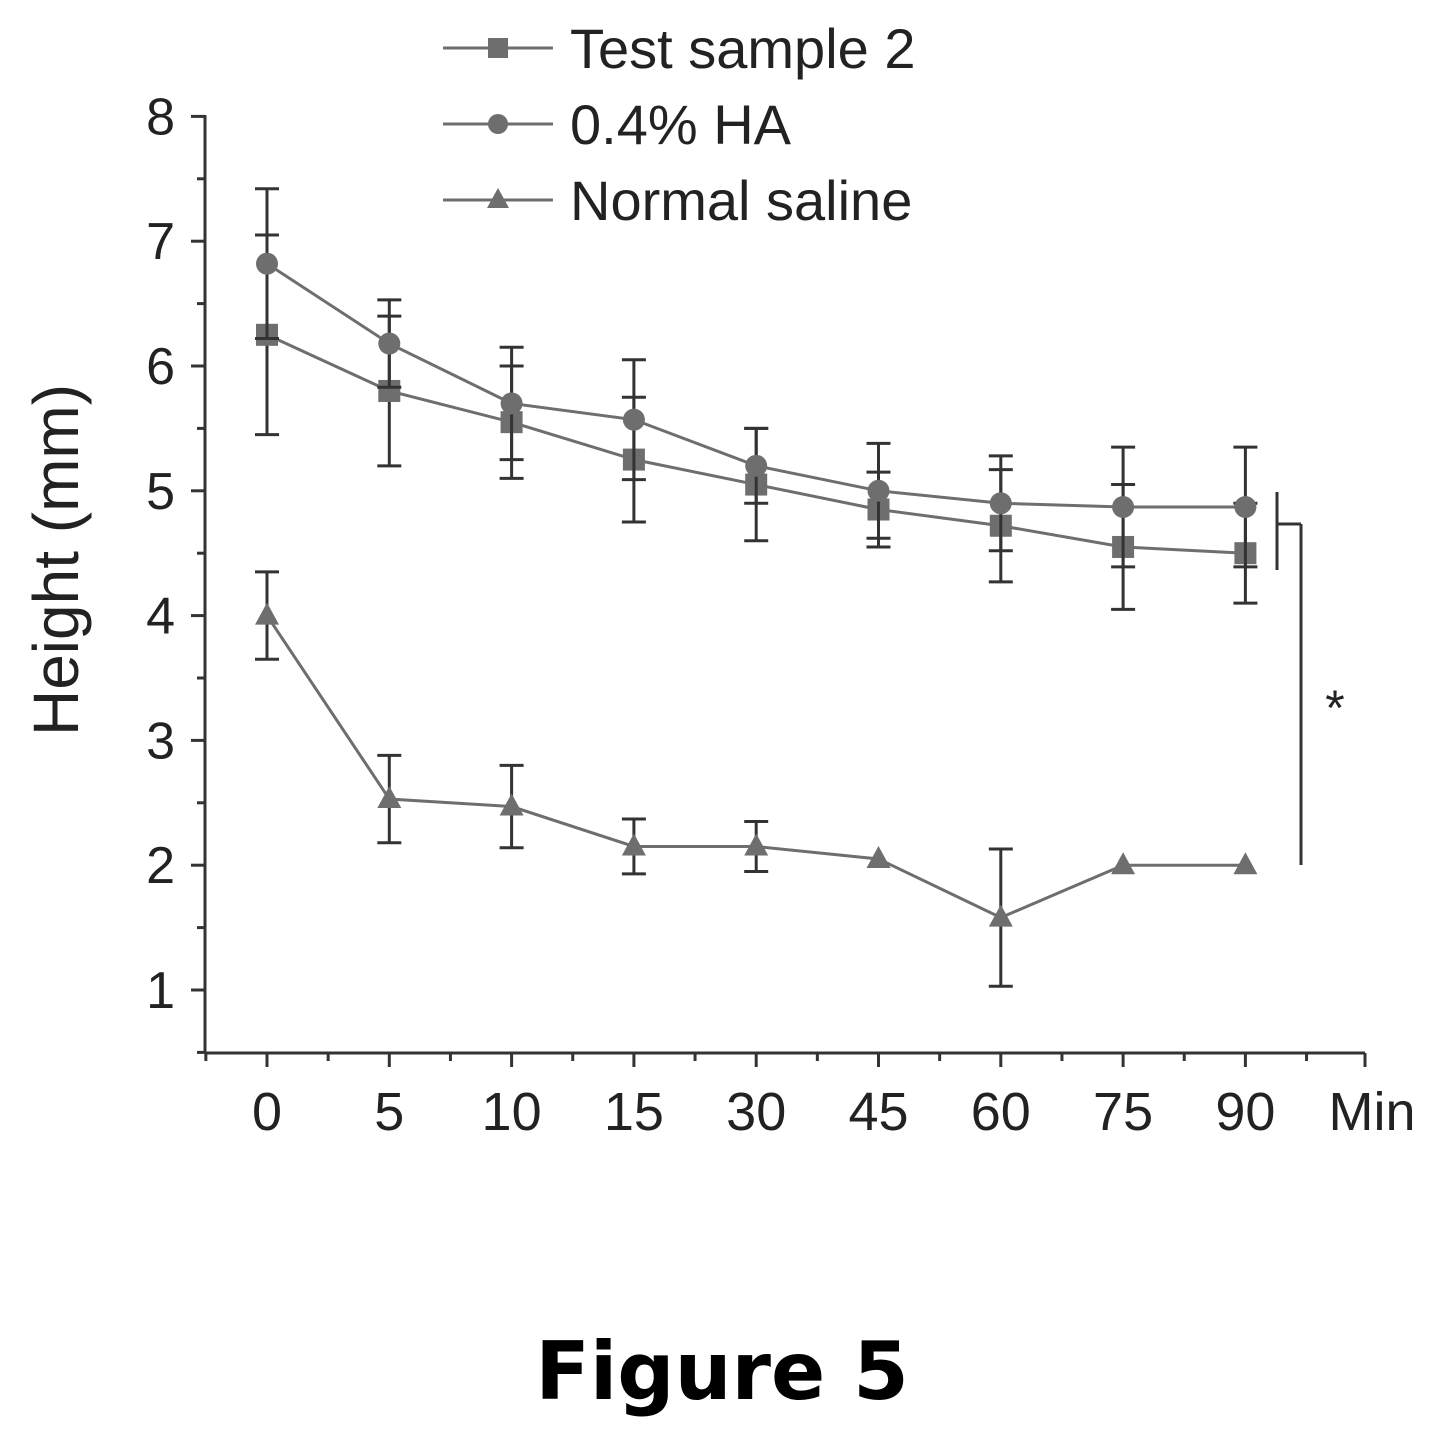  Describe the element at coordinates (160, 991) in the screenshot. I see `y-tick-label: 1` at that location.